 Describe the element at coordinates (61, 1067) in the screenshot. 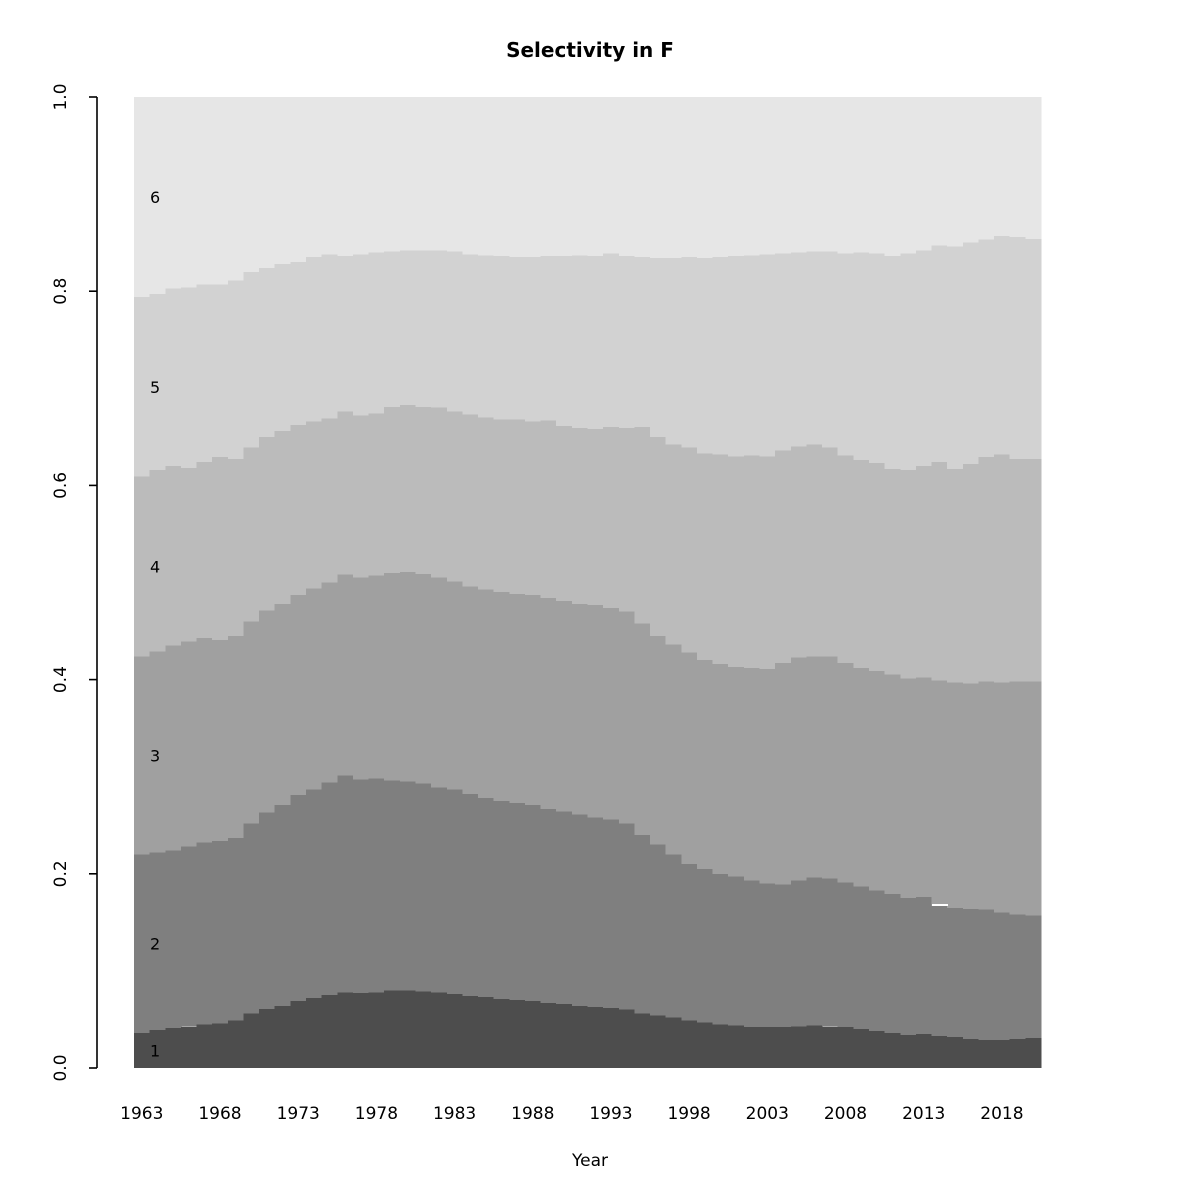

I see `y-tick-label: 0.0` at that location.